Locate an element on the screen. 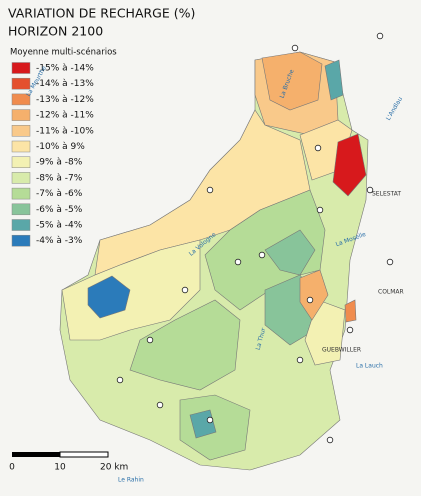 The image size is (421, 496). place-label: SELESTAT is located at coordinates (386, 194).